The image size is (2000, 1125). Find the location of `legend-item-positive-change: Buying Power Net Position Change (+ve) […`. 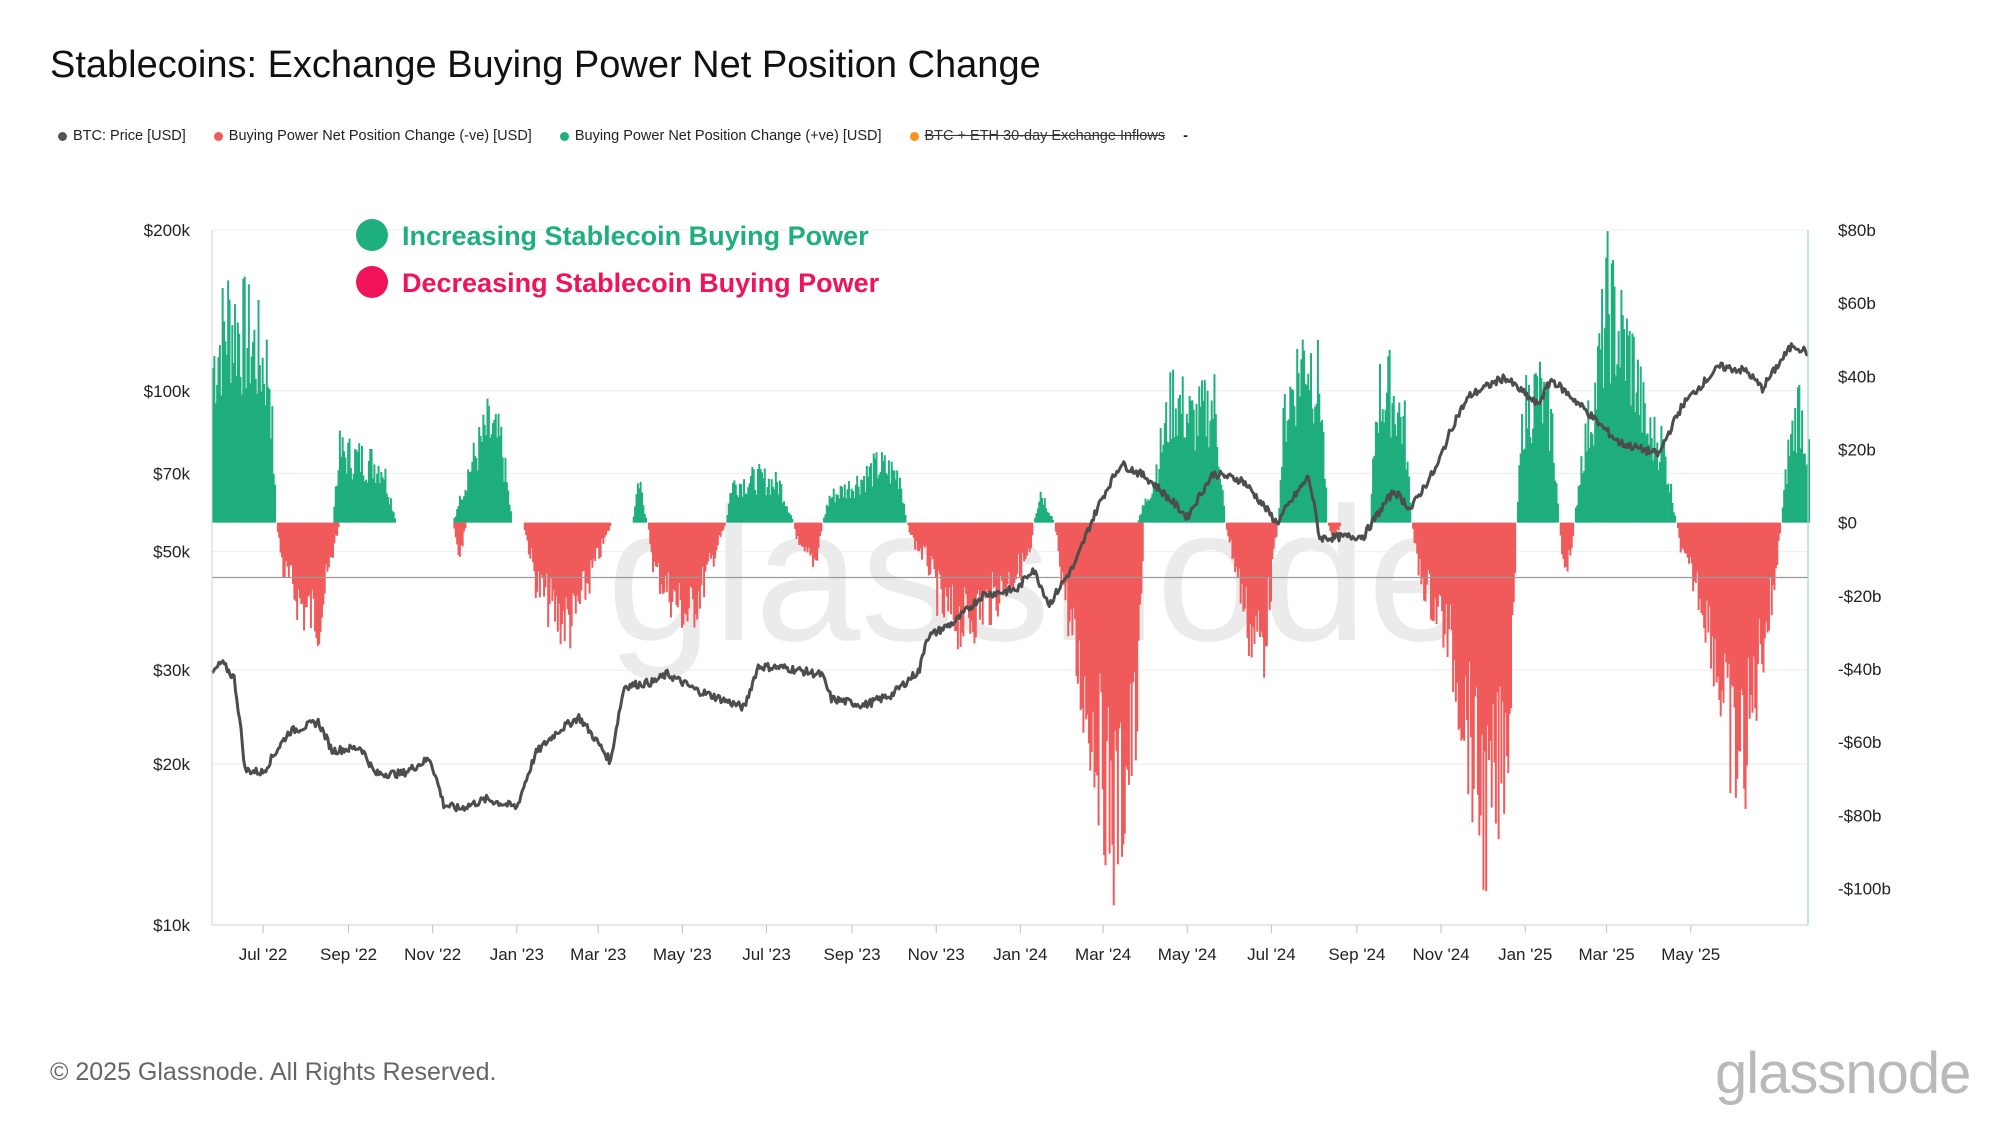

legend-item-positive-change: Buying Power Net Position Change (+ve) [… is located at coordinates (720, 136).